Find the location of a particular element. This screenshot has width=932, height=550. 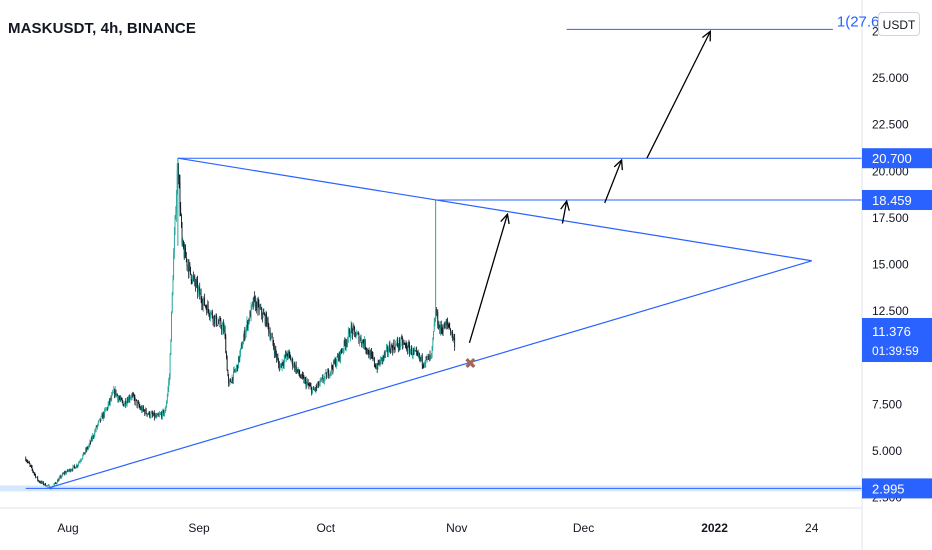

currency-button: USDT is located at coordinates (899, 24).